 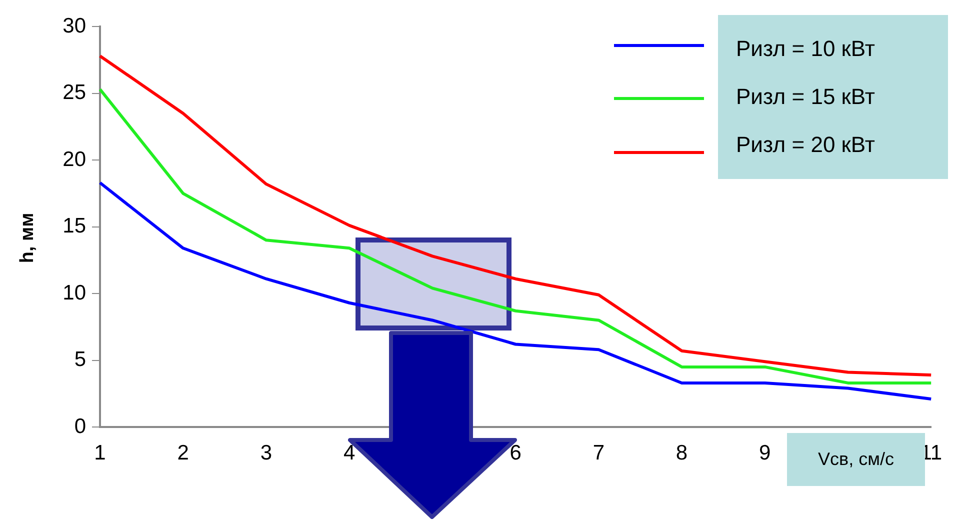 I want to click on legend-label: Ризл = 10 кВт, so click(x=806, y=49).